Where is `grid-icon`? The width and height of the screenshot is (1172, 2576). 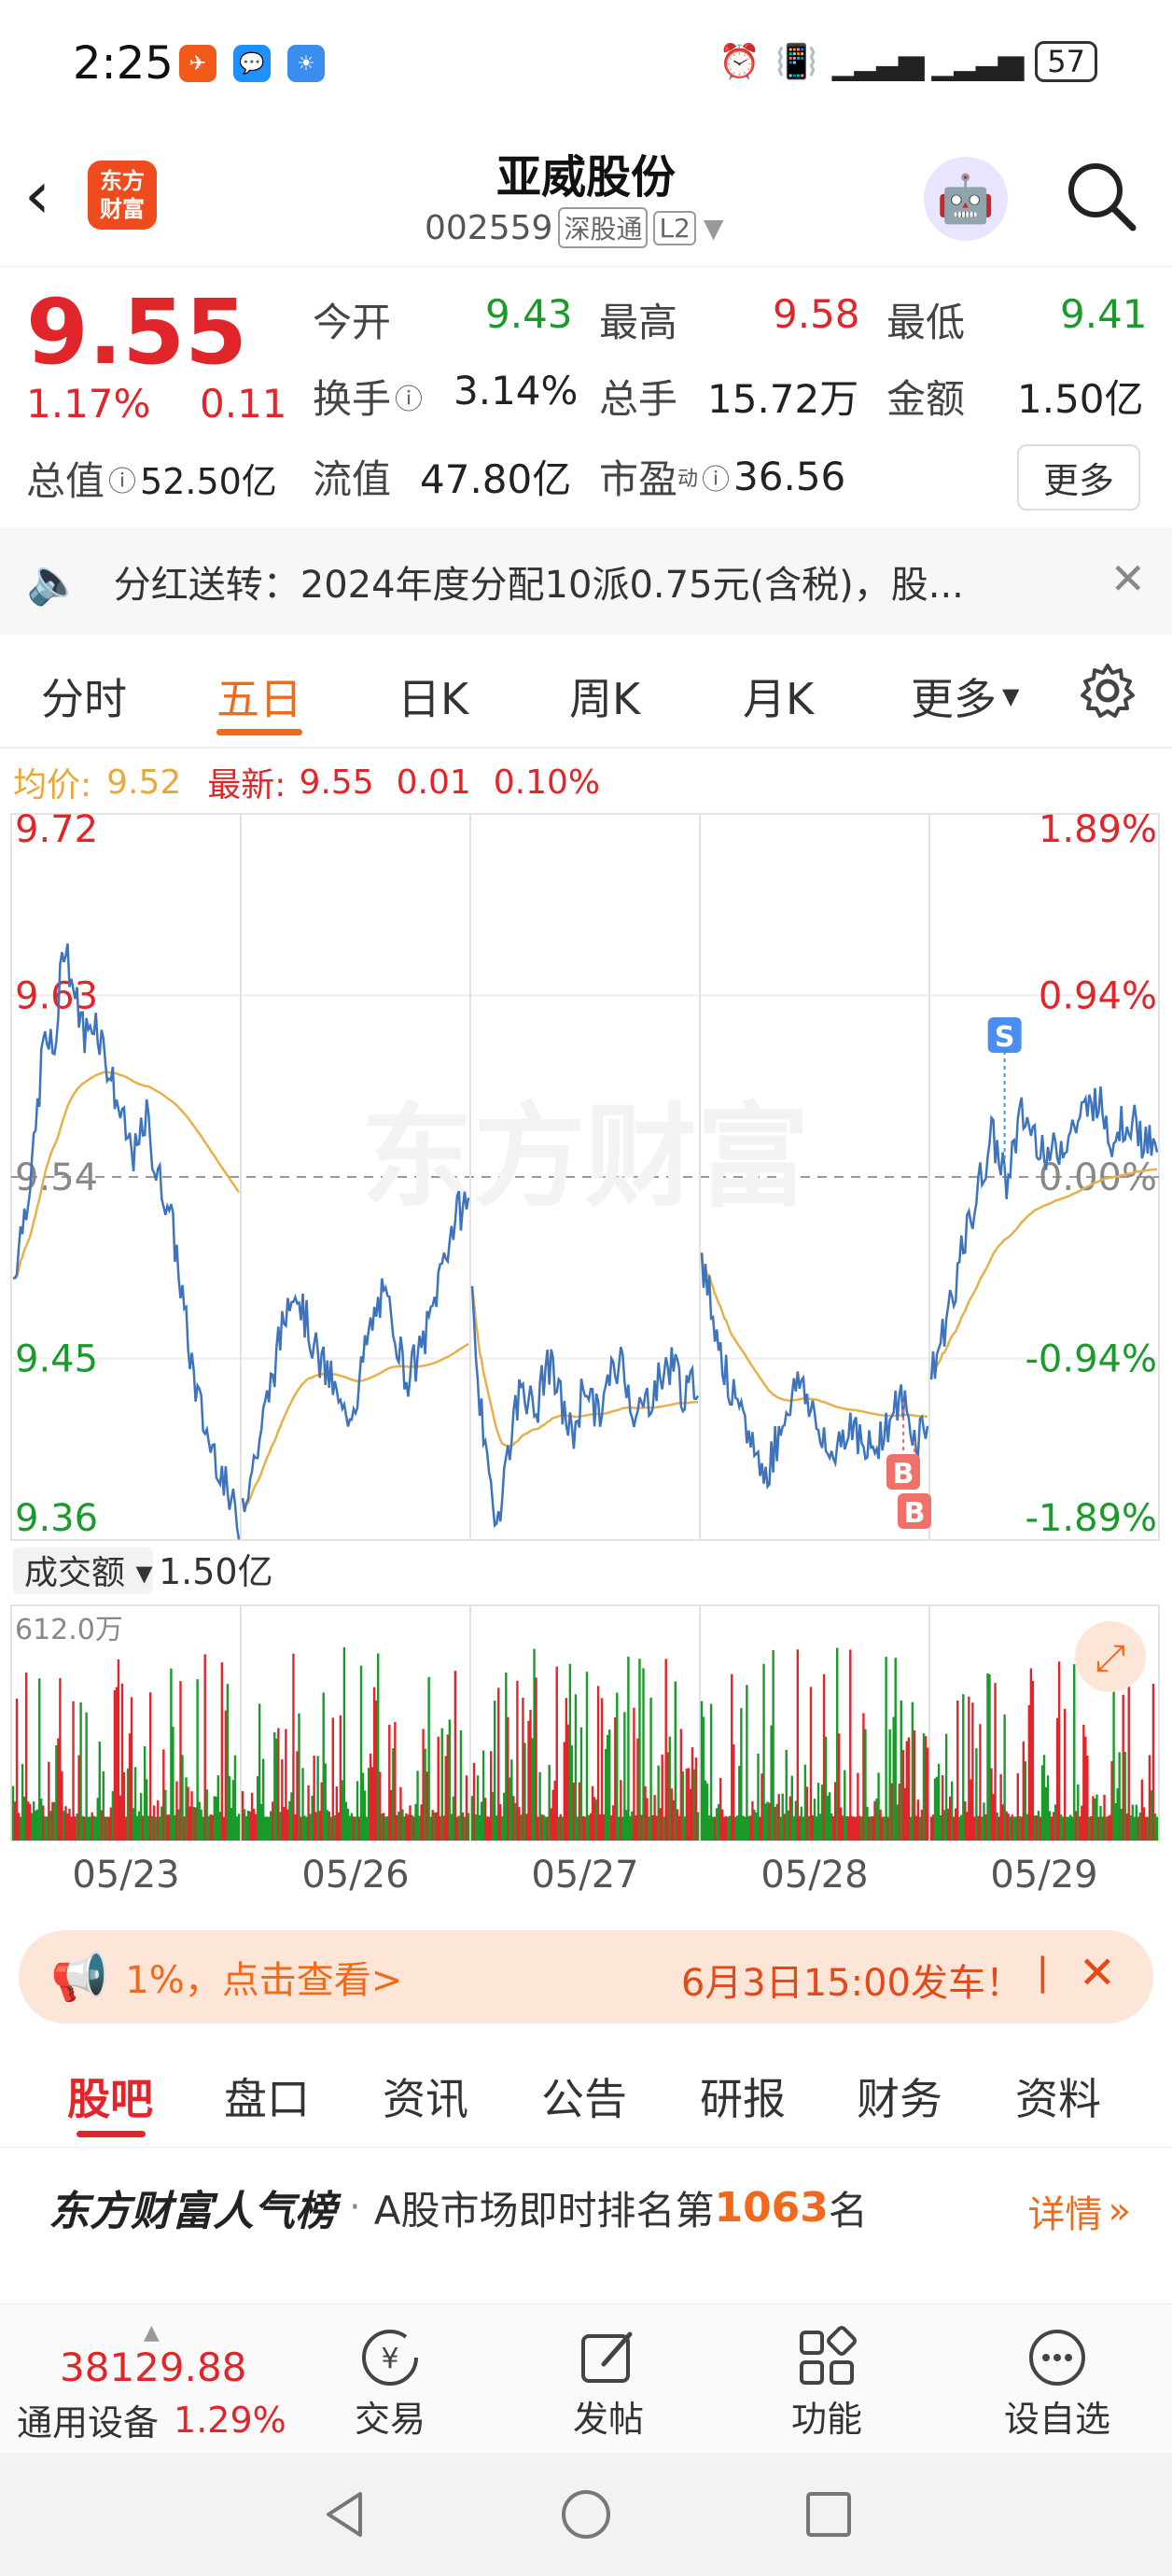 grid-icon is located at coordinates (826, 2357).